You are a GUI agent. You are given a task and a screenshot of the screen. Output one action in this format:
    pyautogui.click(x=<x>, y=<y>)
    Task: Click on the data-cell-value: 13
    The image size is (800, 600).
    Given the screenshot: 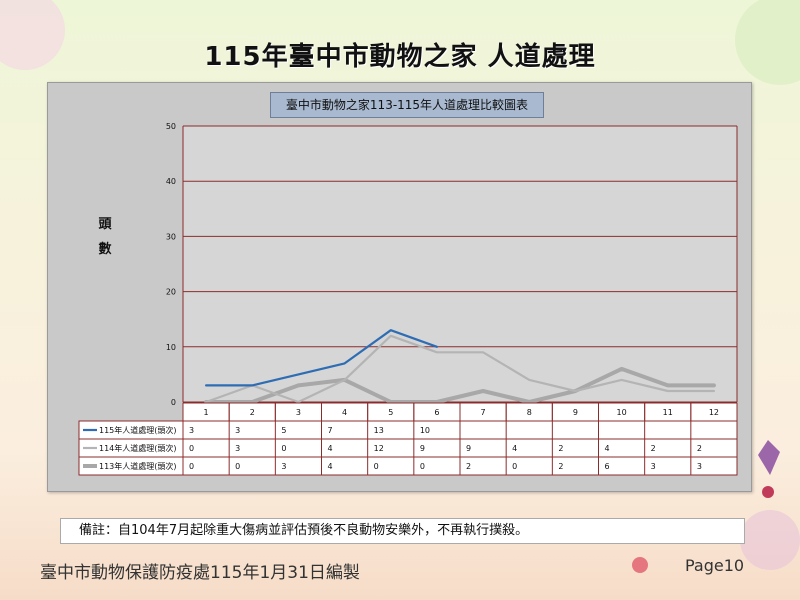 What is the action you would take?
    pyautogui.click(x=379, y=430)
    